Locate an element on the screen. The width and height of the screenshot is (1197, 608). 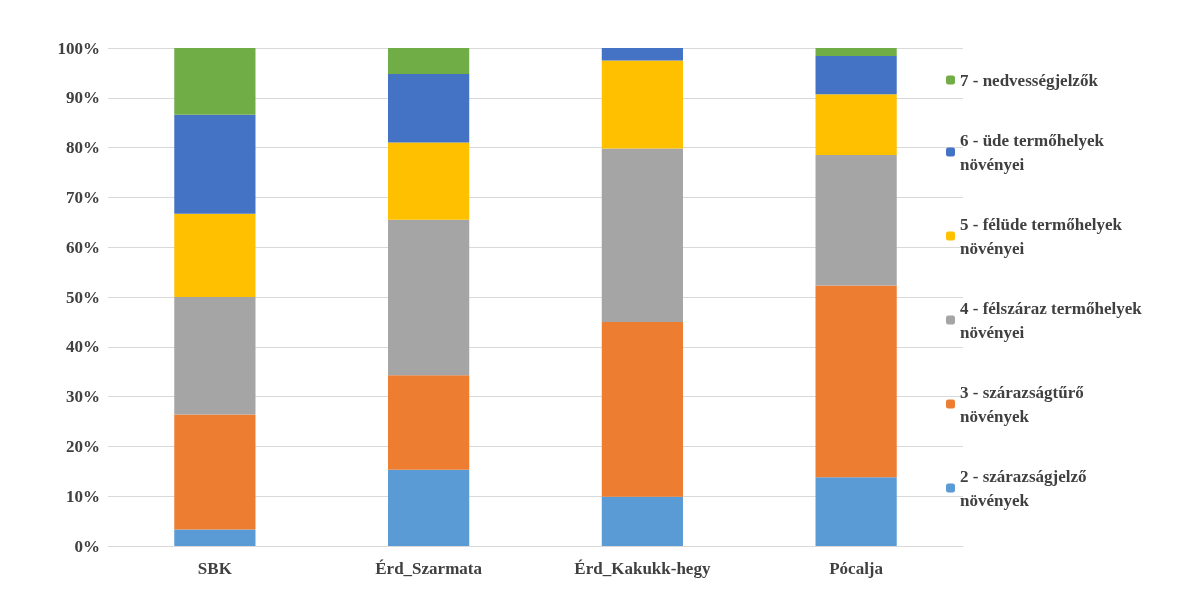
x-tick-label: Pócalja is located at coordinates (856, 568).